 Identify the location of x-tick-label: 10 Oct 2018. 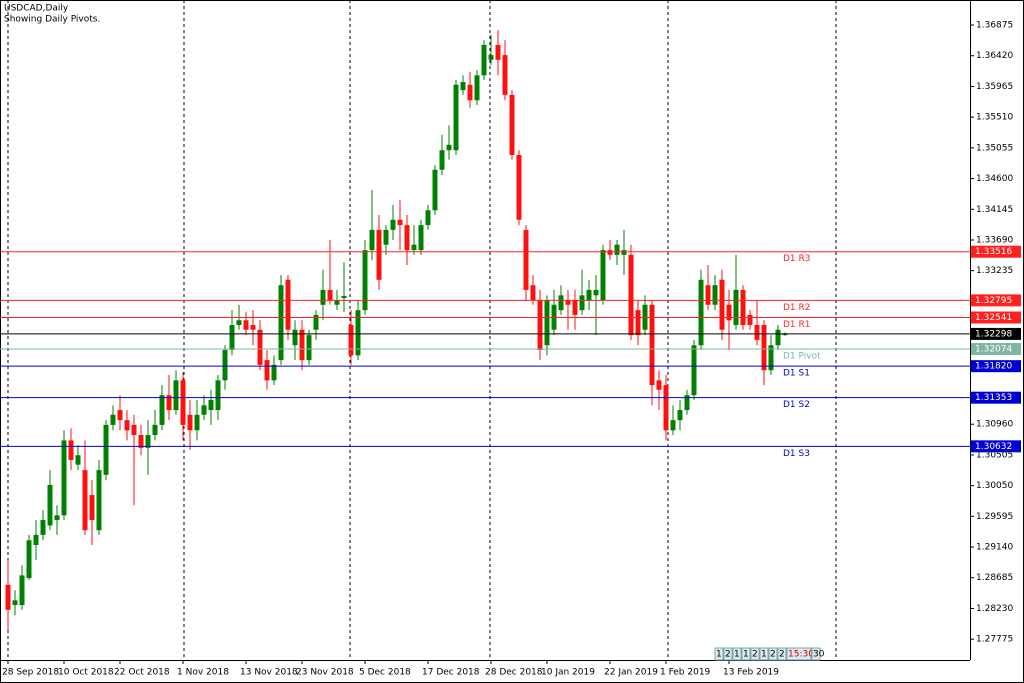
(86, 673).